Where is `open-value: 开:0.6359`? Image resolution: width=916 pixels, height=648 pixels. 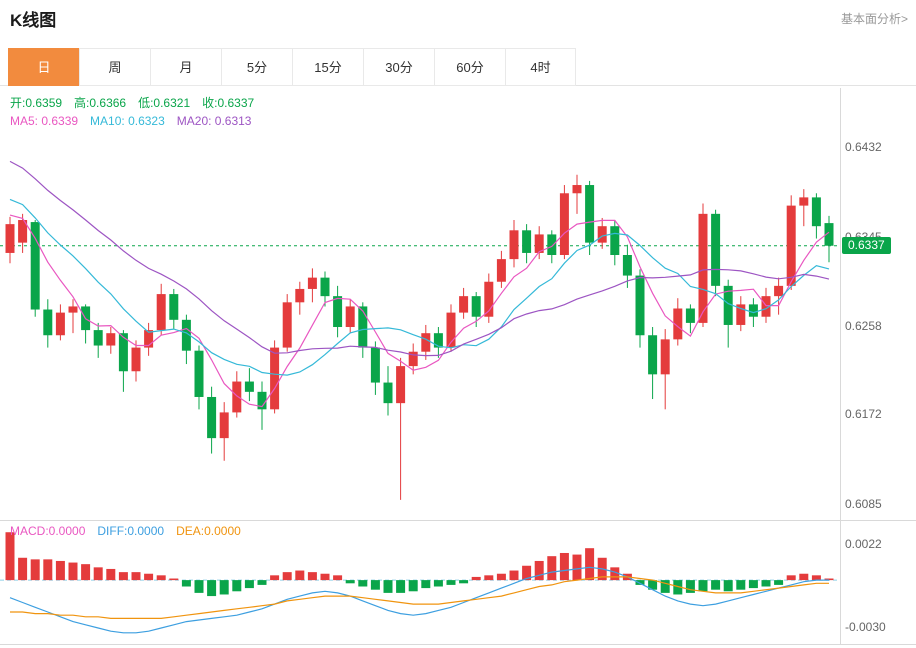
open-value: 开:0.6359 is located at coordinates (36, 103).